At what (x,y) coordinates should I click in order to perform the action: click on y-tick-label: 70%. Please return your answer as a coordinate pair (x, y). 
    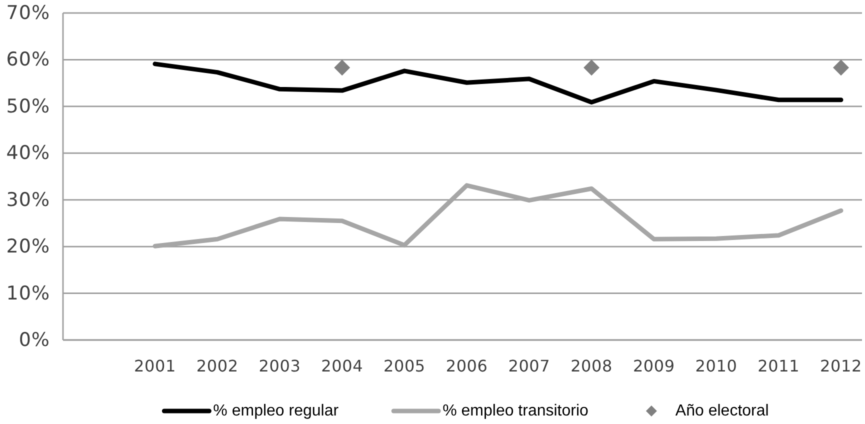
    Looking at the image, I should click on (28, 13).